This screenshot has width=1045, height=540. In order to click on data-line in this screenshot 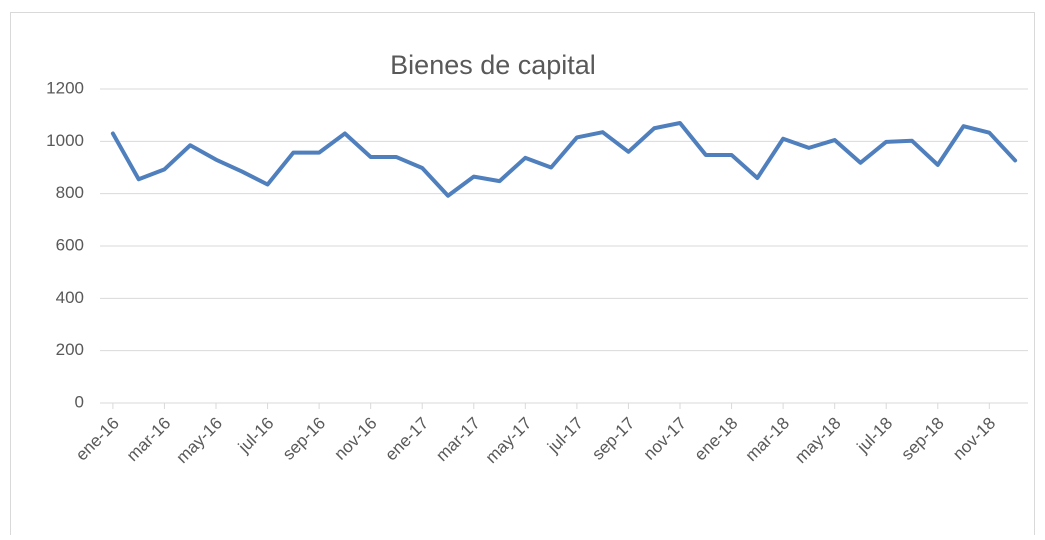, I will do `click(564, 159)`.